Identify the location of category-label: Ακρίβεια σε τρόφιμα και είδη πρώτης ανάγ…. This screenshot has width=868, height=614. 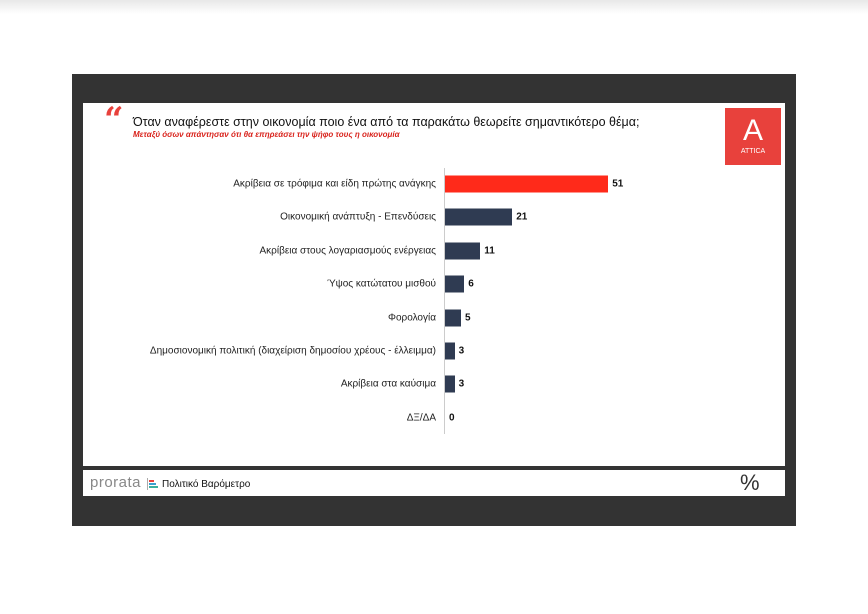
(334, 184).